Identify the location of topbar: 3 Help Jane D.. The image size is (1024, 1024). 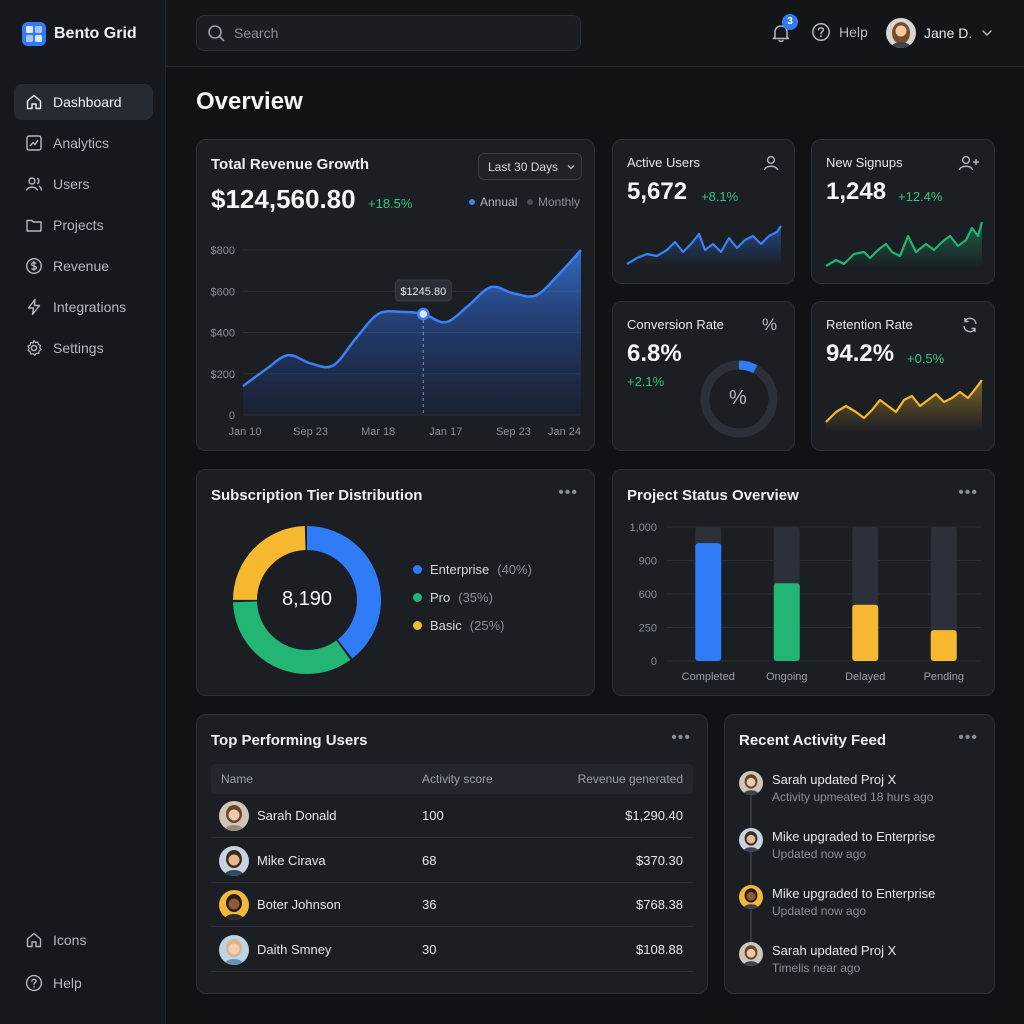
(595, 33).